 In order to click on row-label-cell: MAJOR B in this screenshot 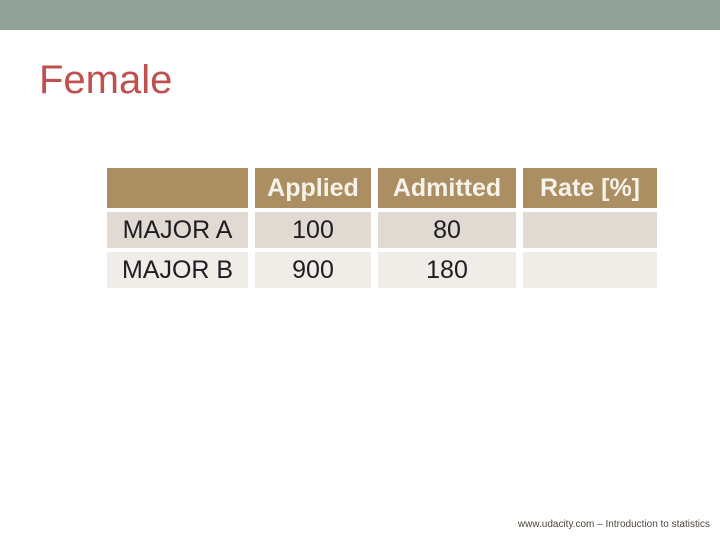, I will do `click(177, 270)`.